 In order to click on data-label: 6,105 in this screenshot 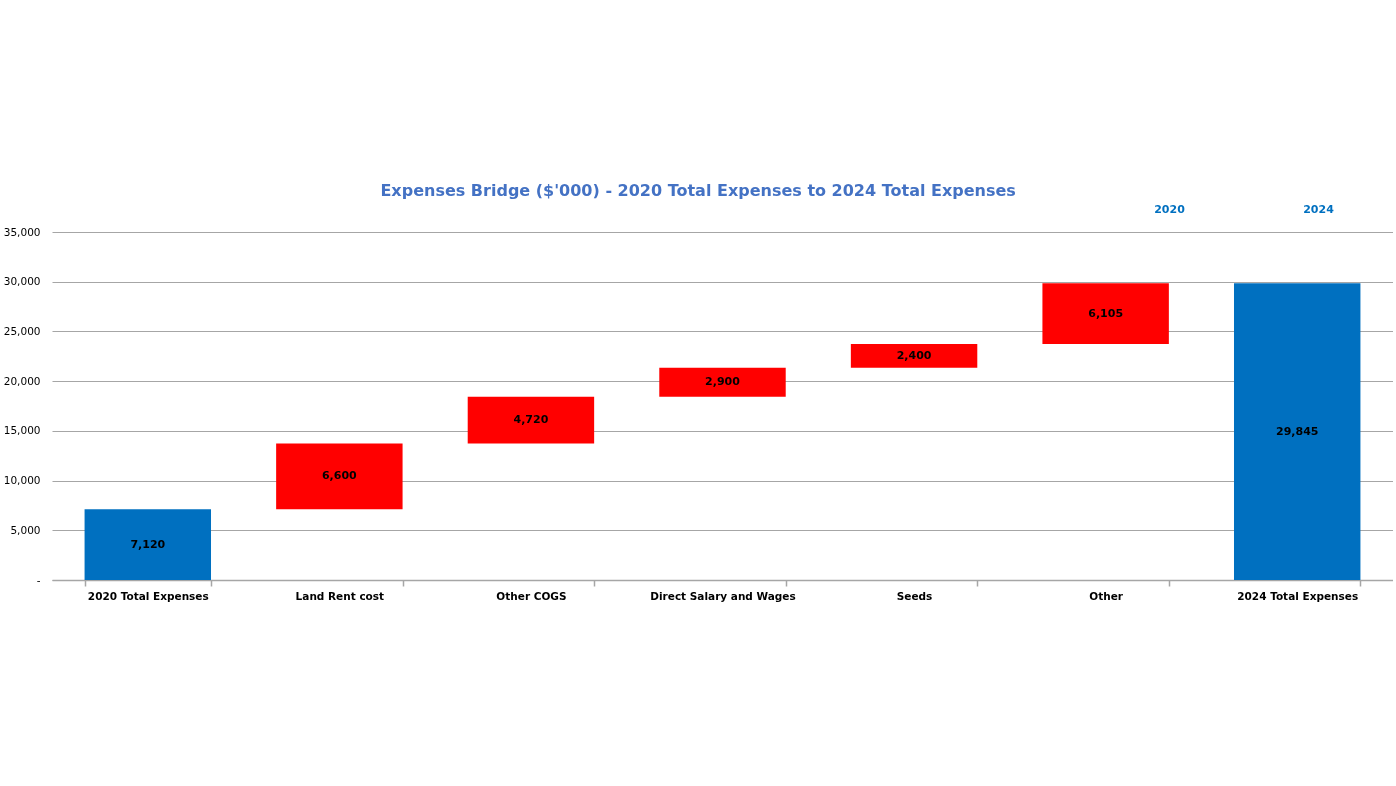, I will do `click(1106, 313)`.